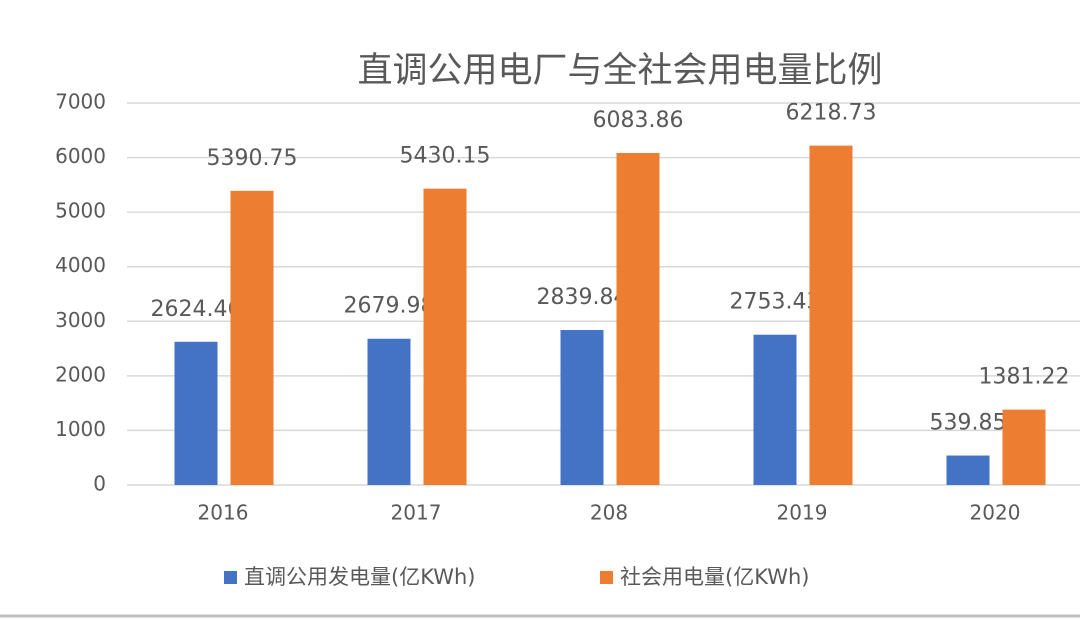 The width and height of the screenshot is (1080, 620). What do you see at coordinates (445, 156) in the screenshot?
I see `data-label: 5430.15` at bounding box center [445, 156].